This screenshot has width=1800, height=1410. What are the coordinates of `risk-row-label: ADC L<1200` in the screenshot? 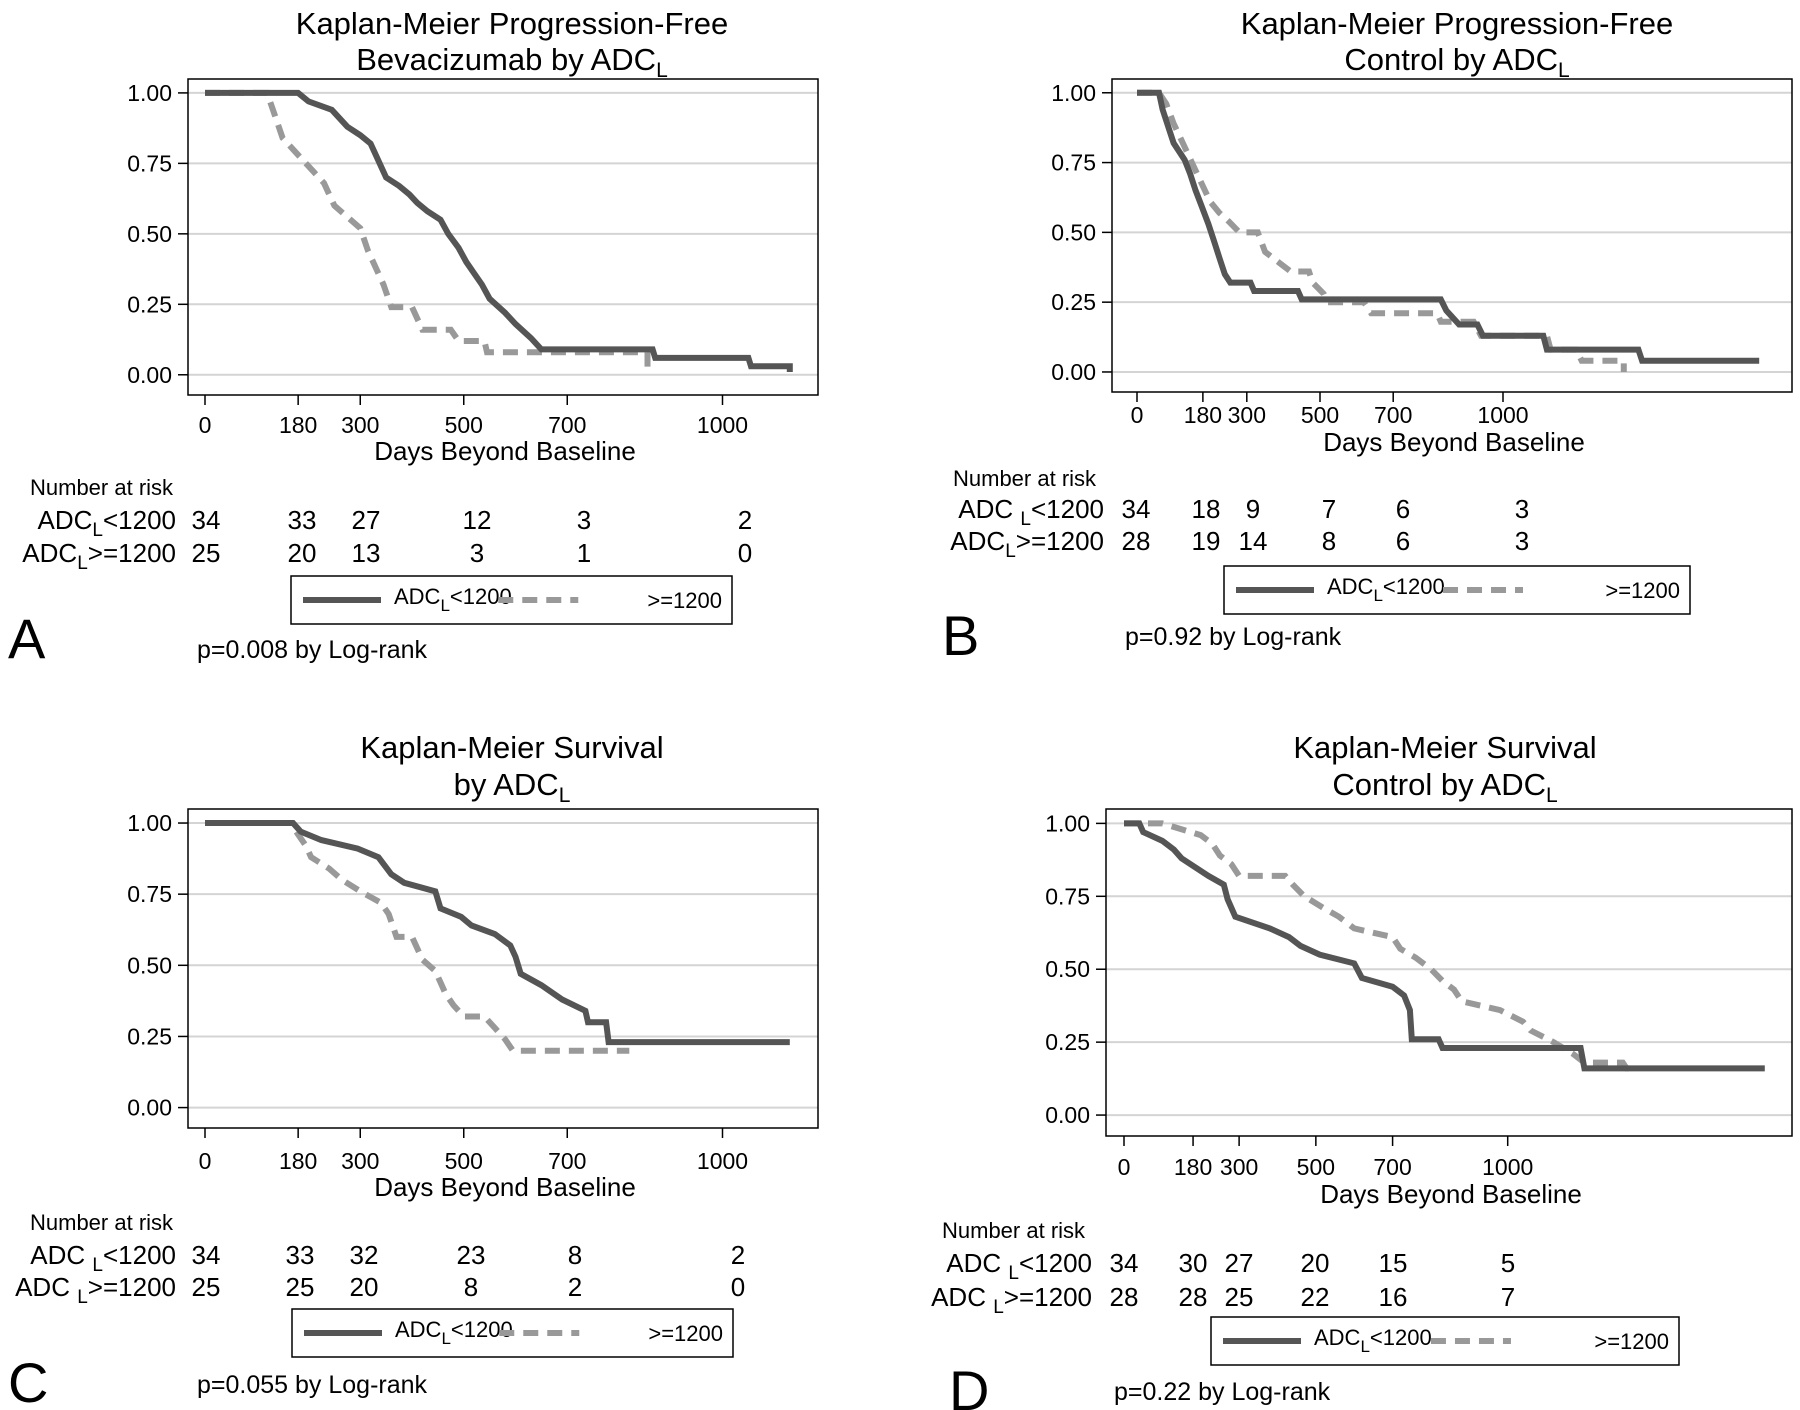 It's located at (103, 1258).